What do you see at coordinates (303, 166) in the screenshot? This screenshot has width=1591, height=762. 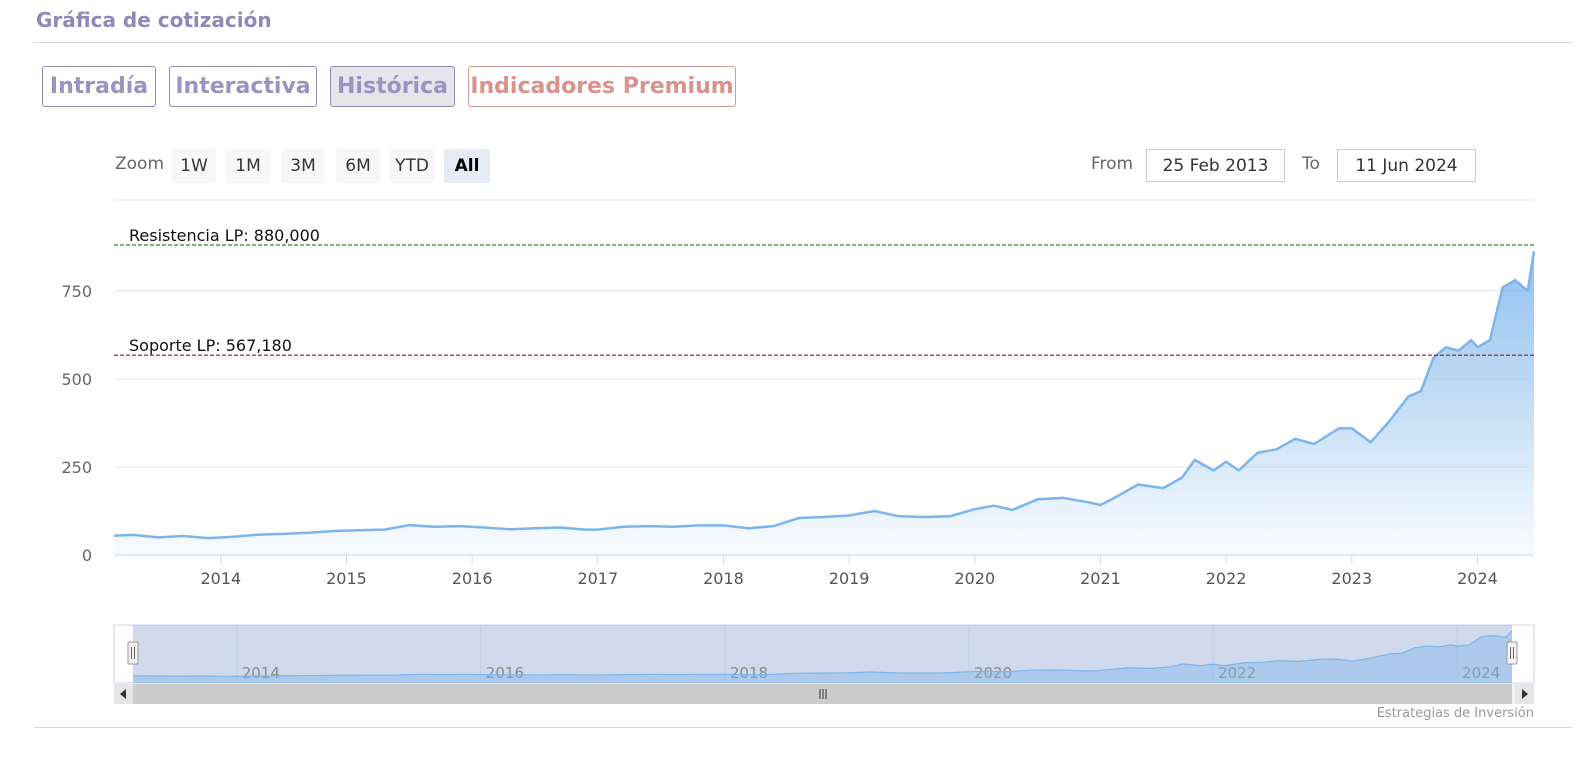 I see `zoom-3m-button: 3M` at bounding box center [303, 166].